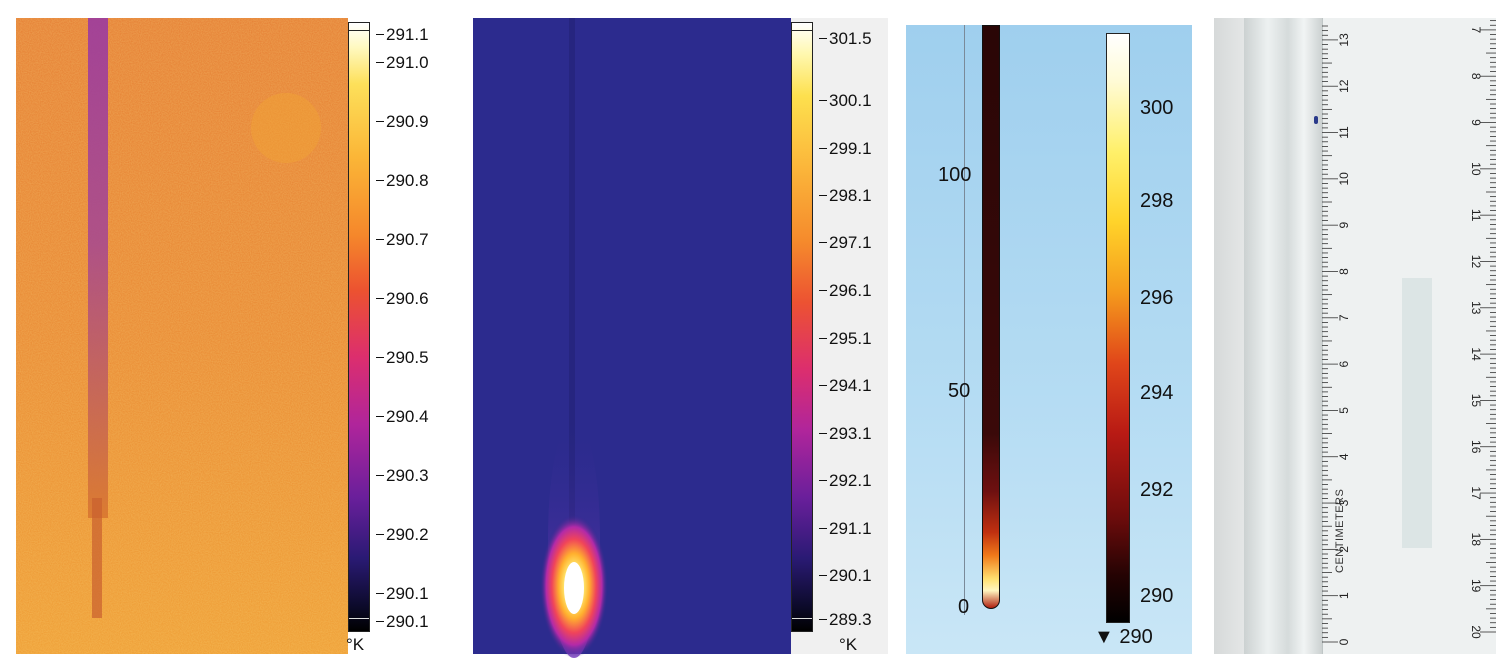 Image resolution: width=1512 pixels, height=671 pixels. I want to click on tick-label: 289.3, so click(850, 619).